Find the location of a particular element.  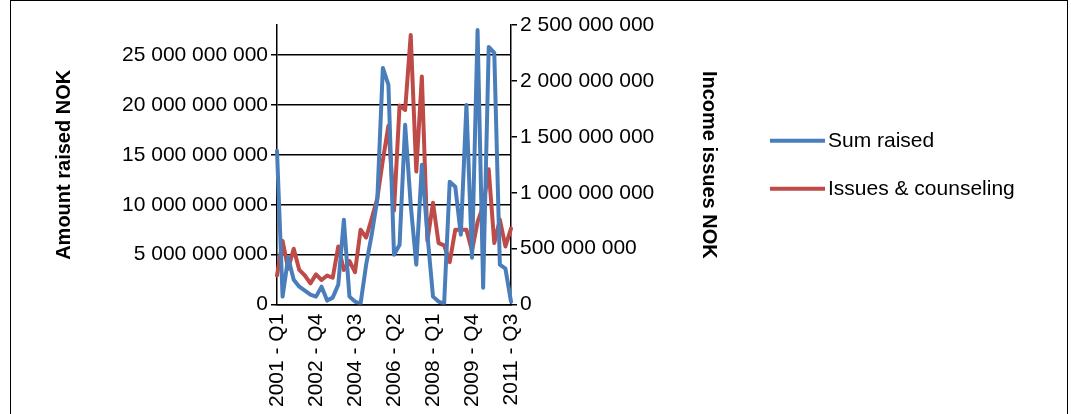

y-tick-label: 10 000 000 000 is located at coordinates (195, 203).